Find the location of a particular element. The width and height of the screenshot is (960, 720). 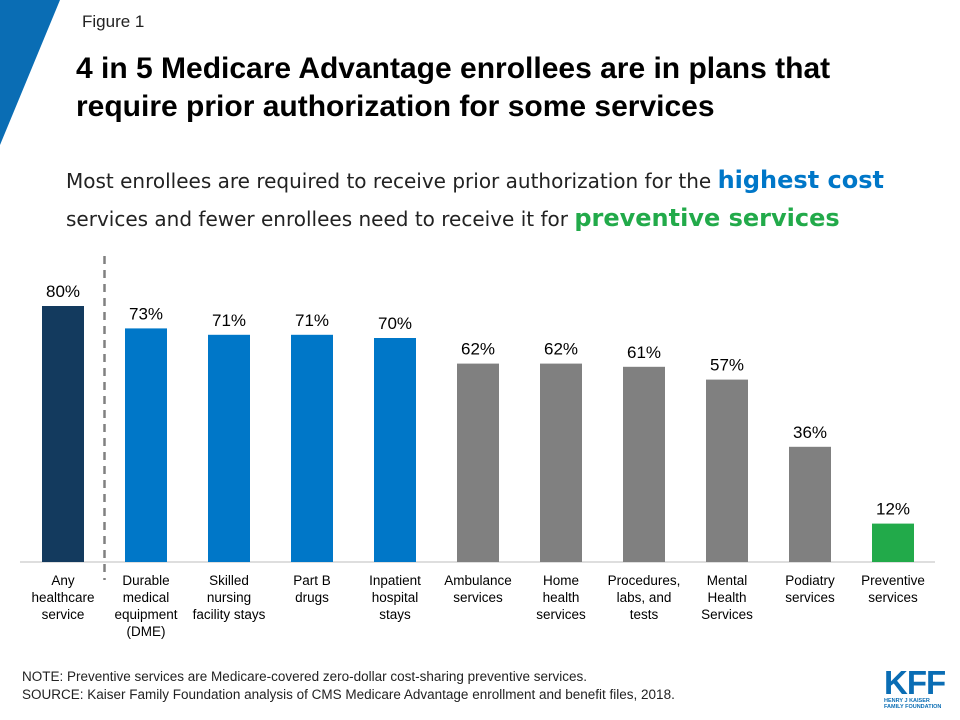

value-label-9: 36% is located at coordinates (810, 432).